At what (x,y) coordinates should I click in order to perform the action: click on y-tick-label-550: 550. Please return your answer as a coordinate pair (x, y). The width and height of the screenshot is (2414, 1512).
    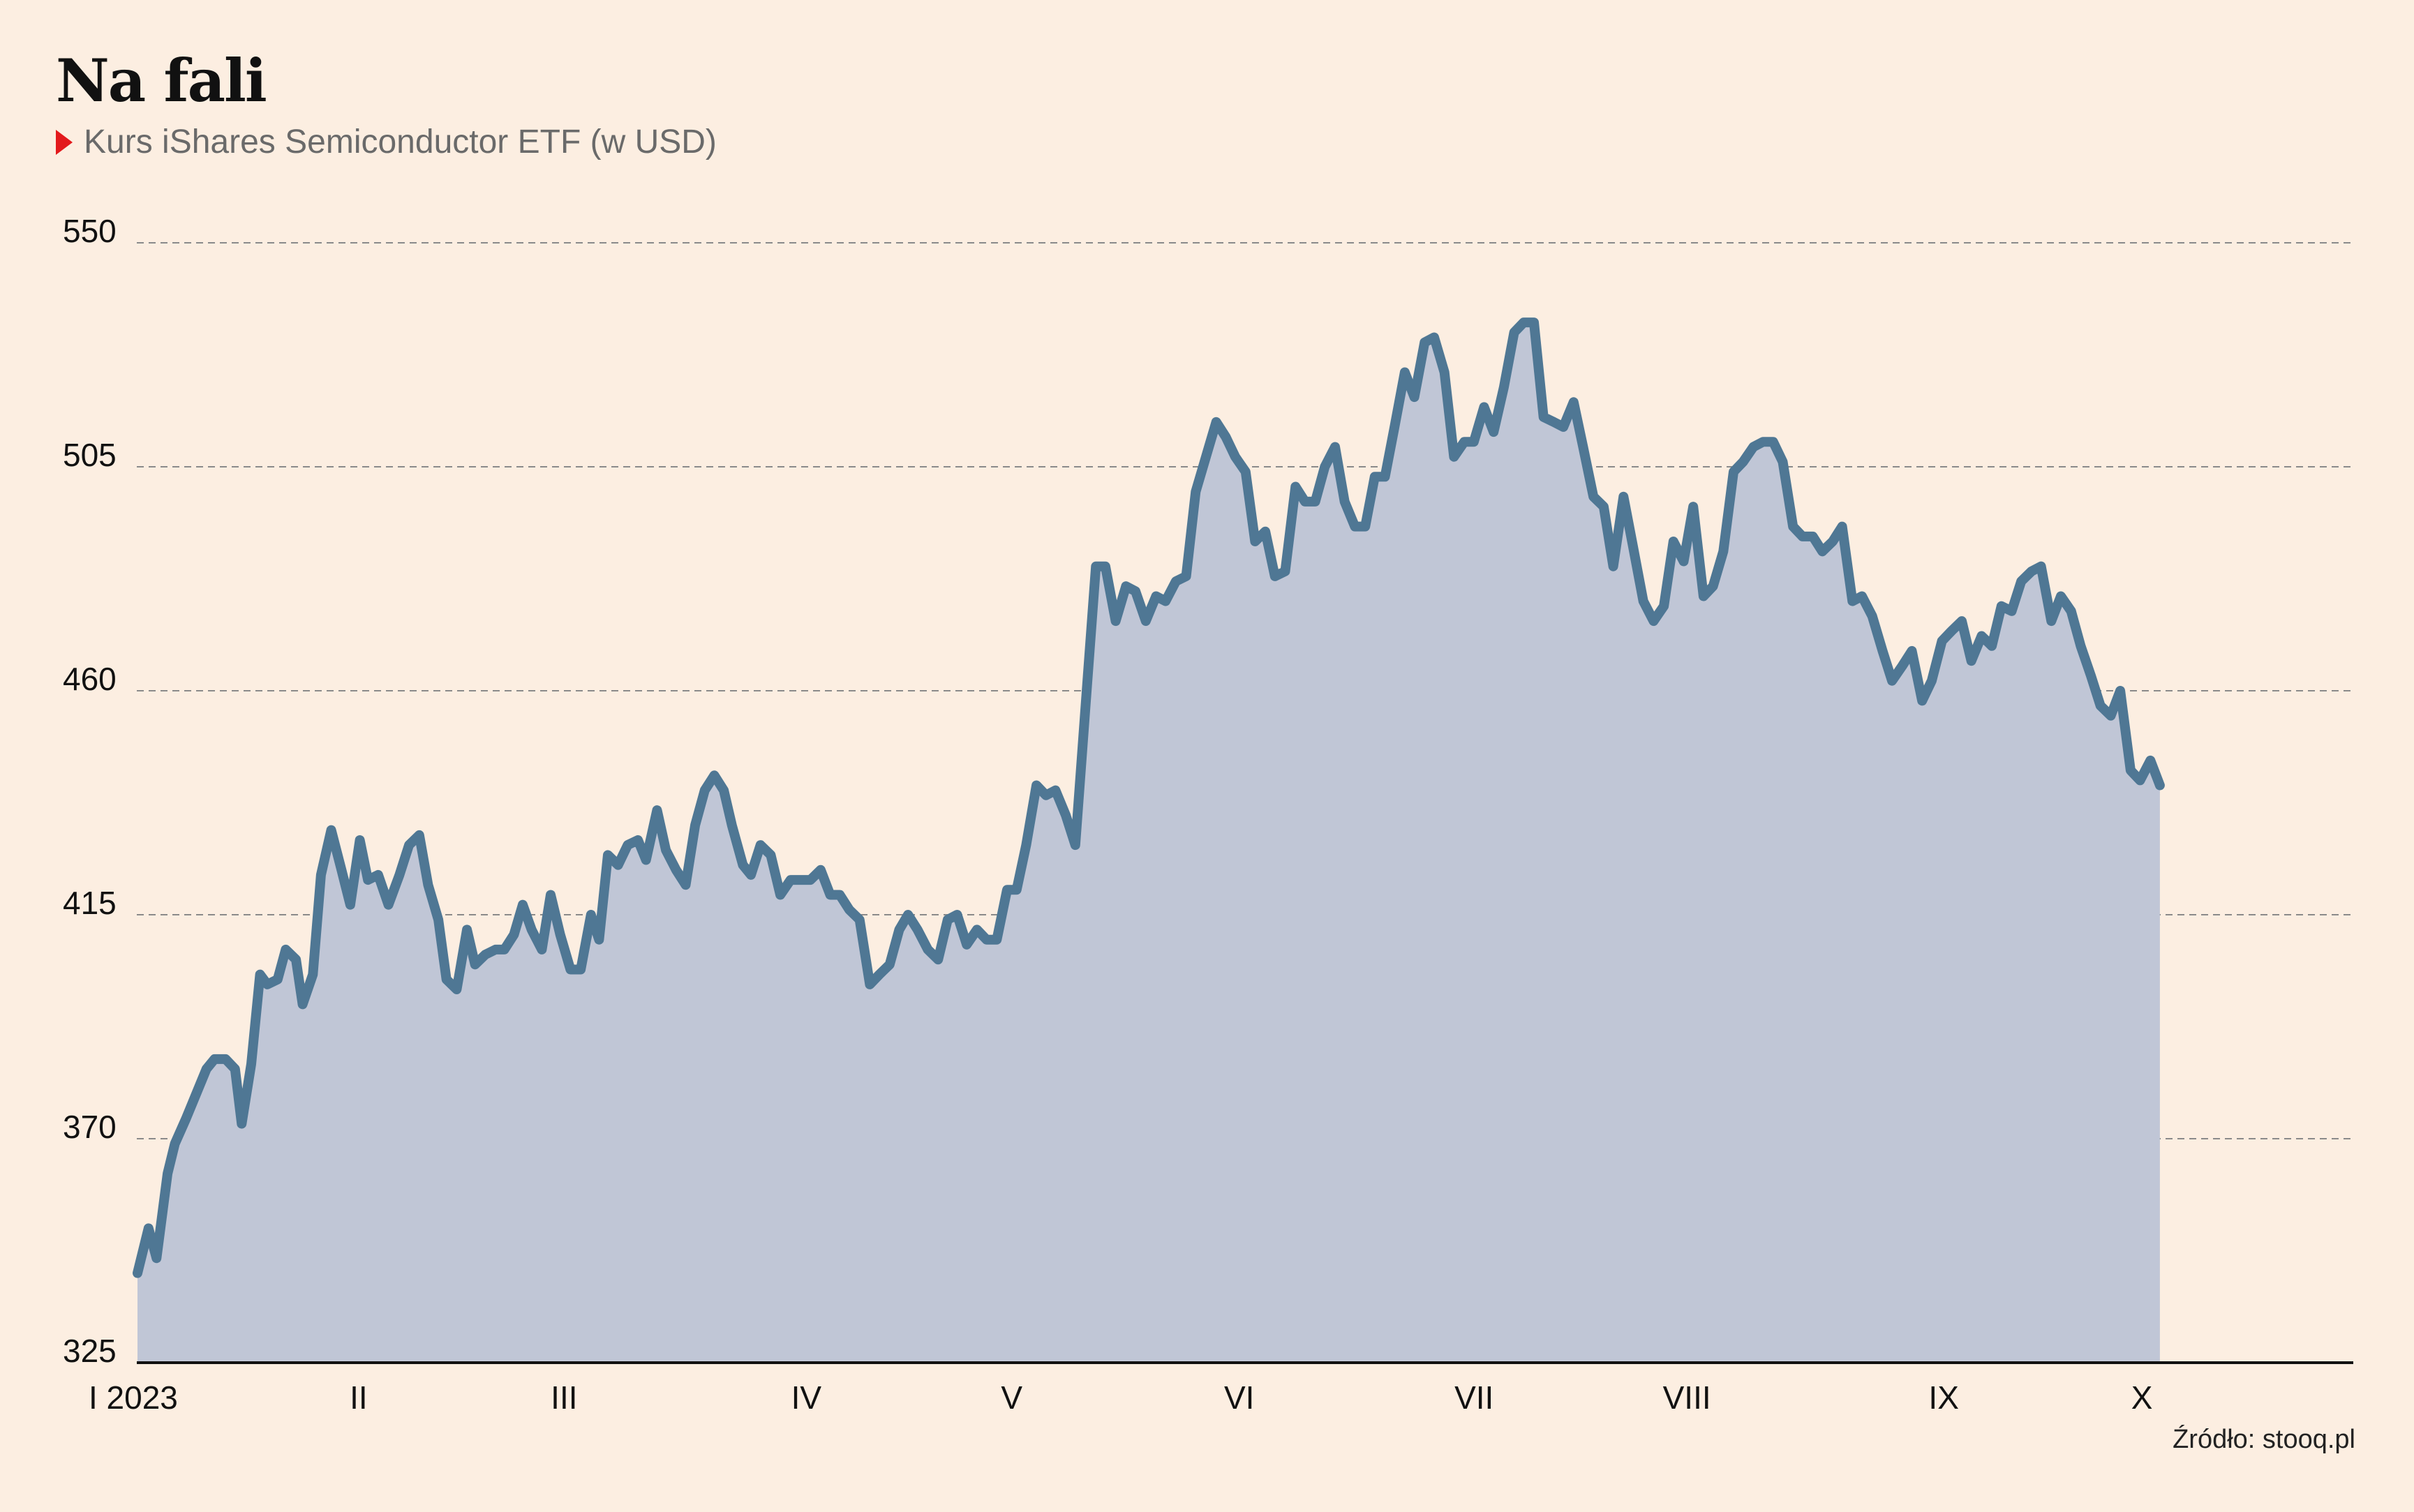
    Looking at the image, I should click on (90, 231).